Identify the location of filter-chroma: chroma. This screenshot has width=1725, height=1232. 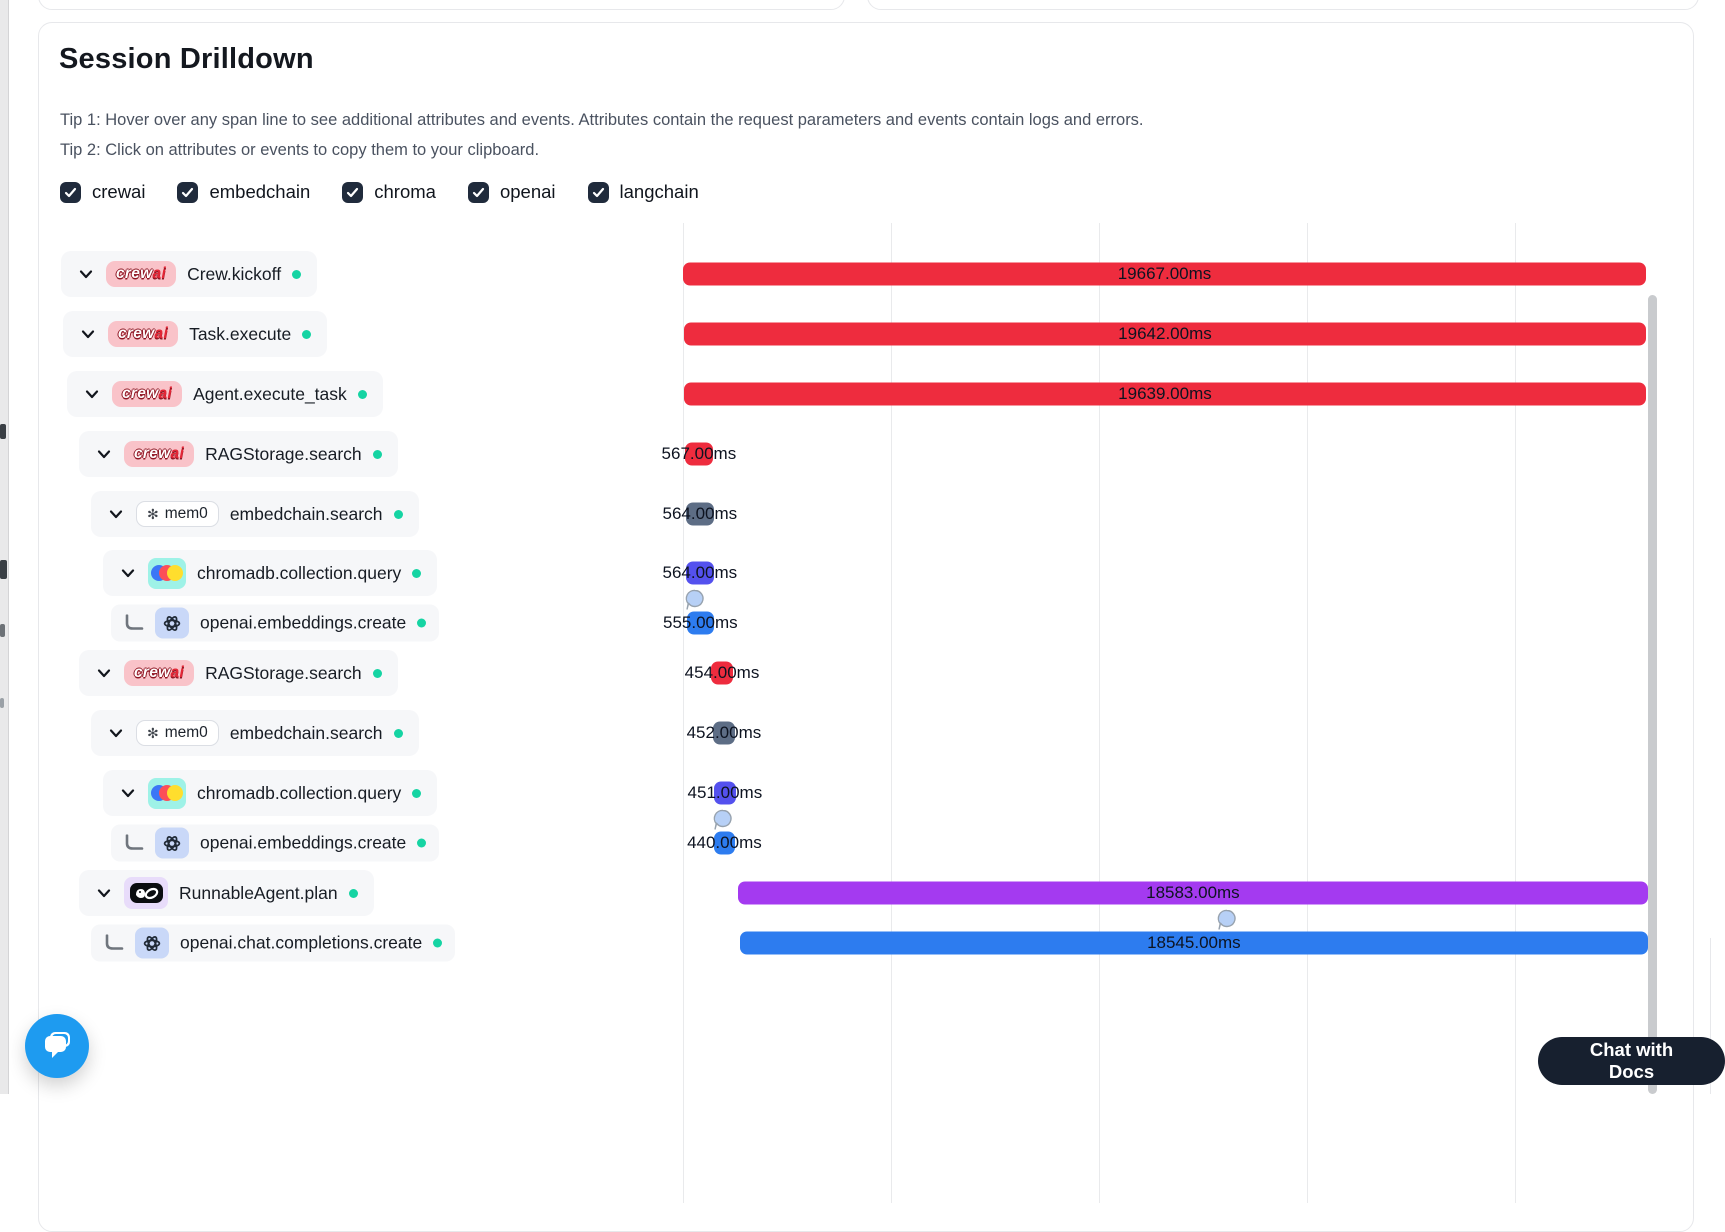
(389, 192).